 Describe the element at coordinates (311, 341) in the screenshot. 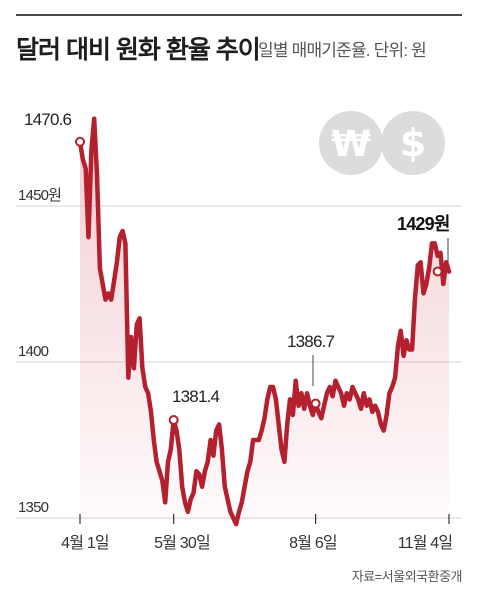

I see `annotation-label: 1386.7` at that location.